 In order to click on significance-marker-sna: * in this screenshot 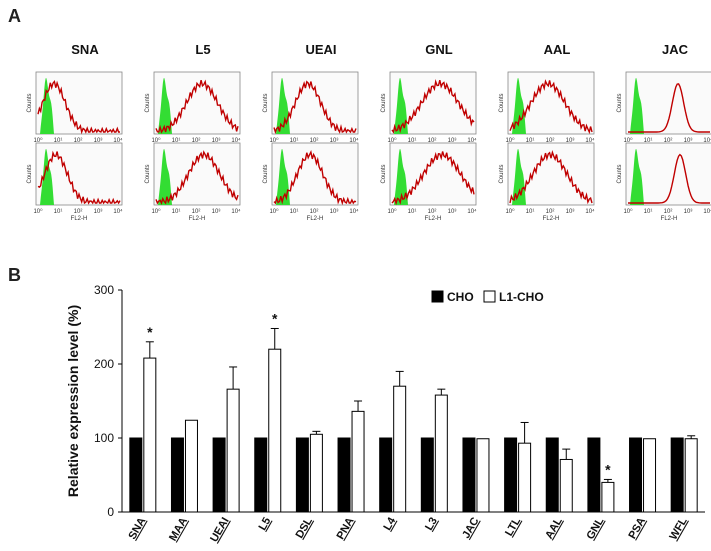, I will do `click(150, 332)`.